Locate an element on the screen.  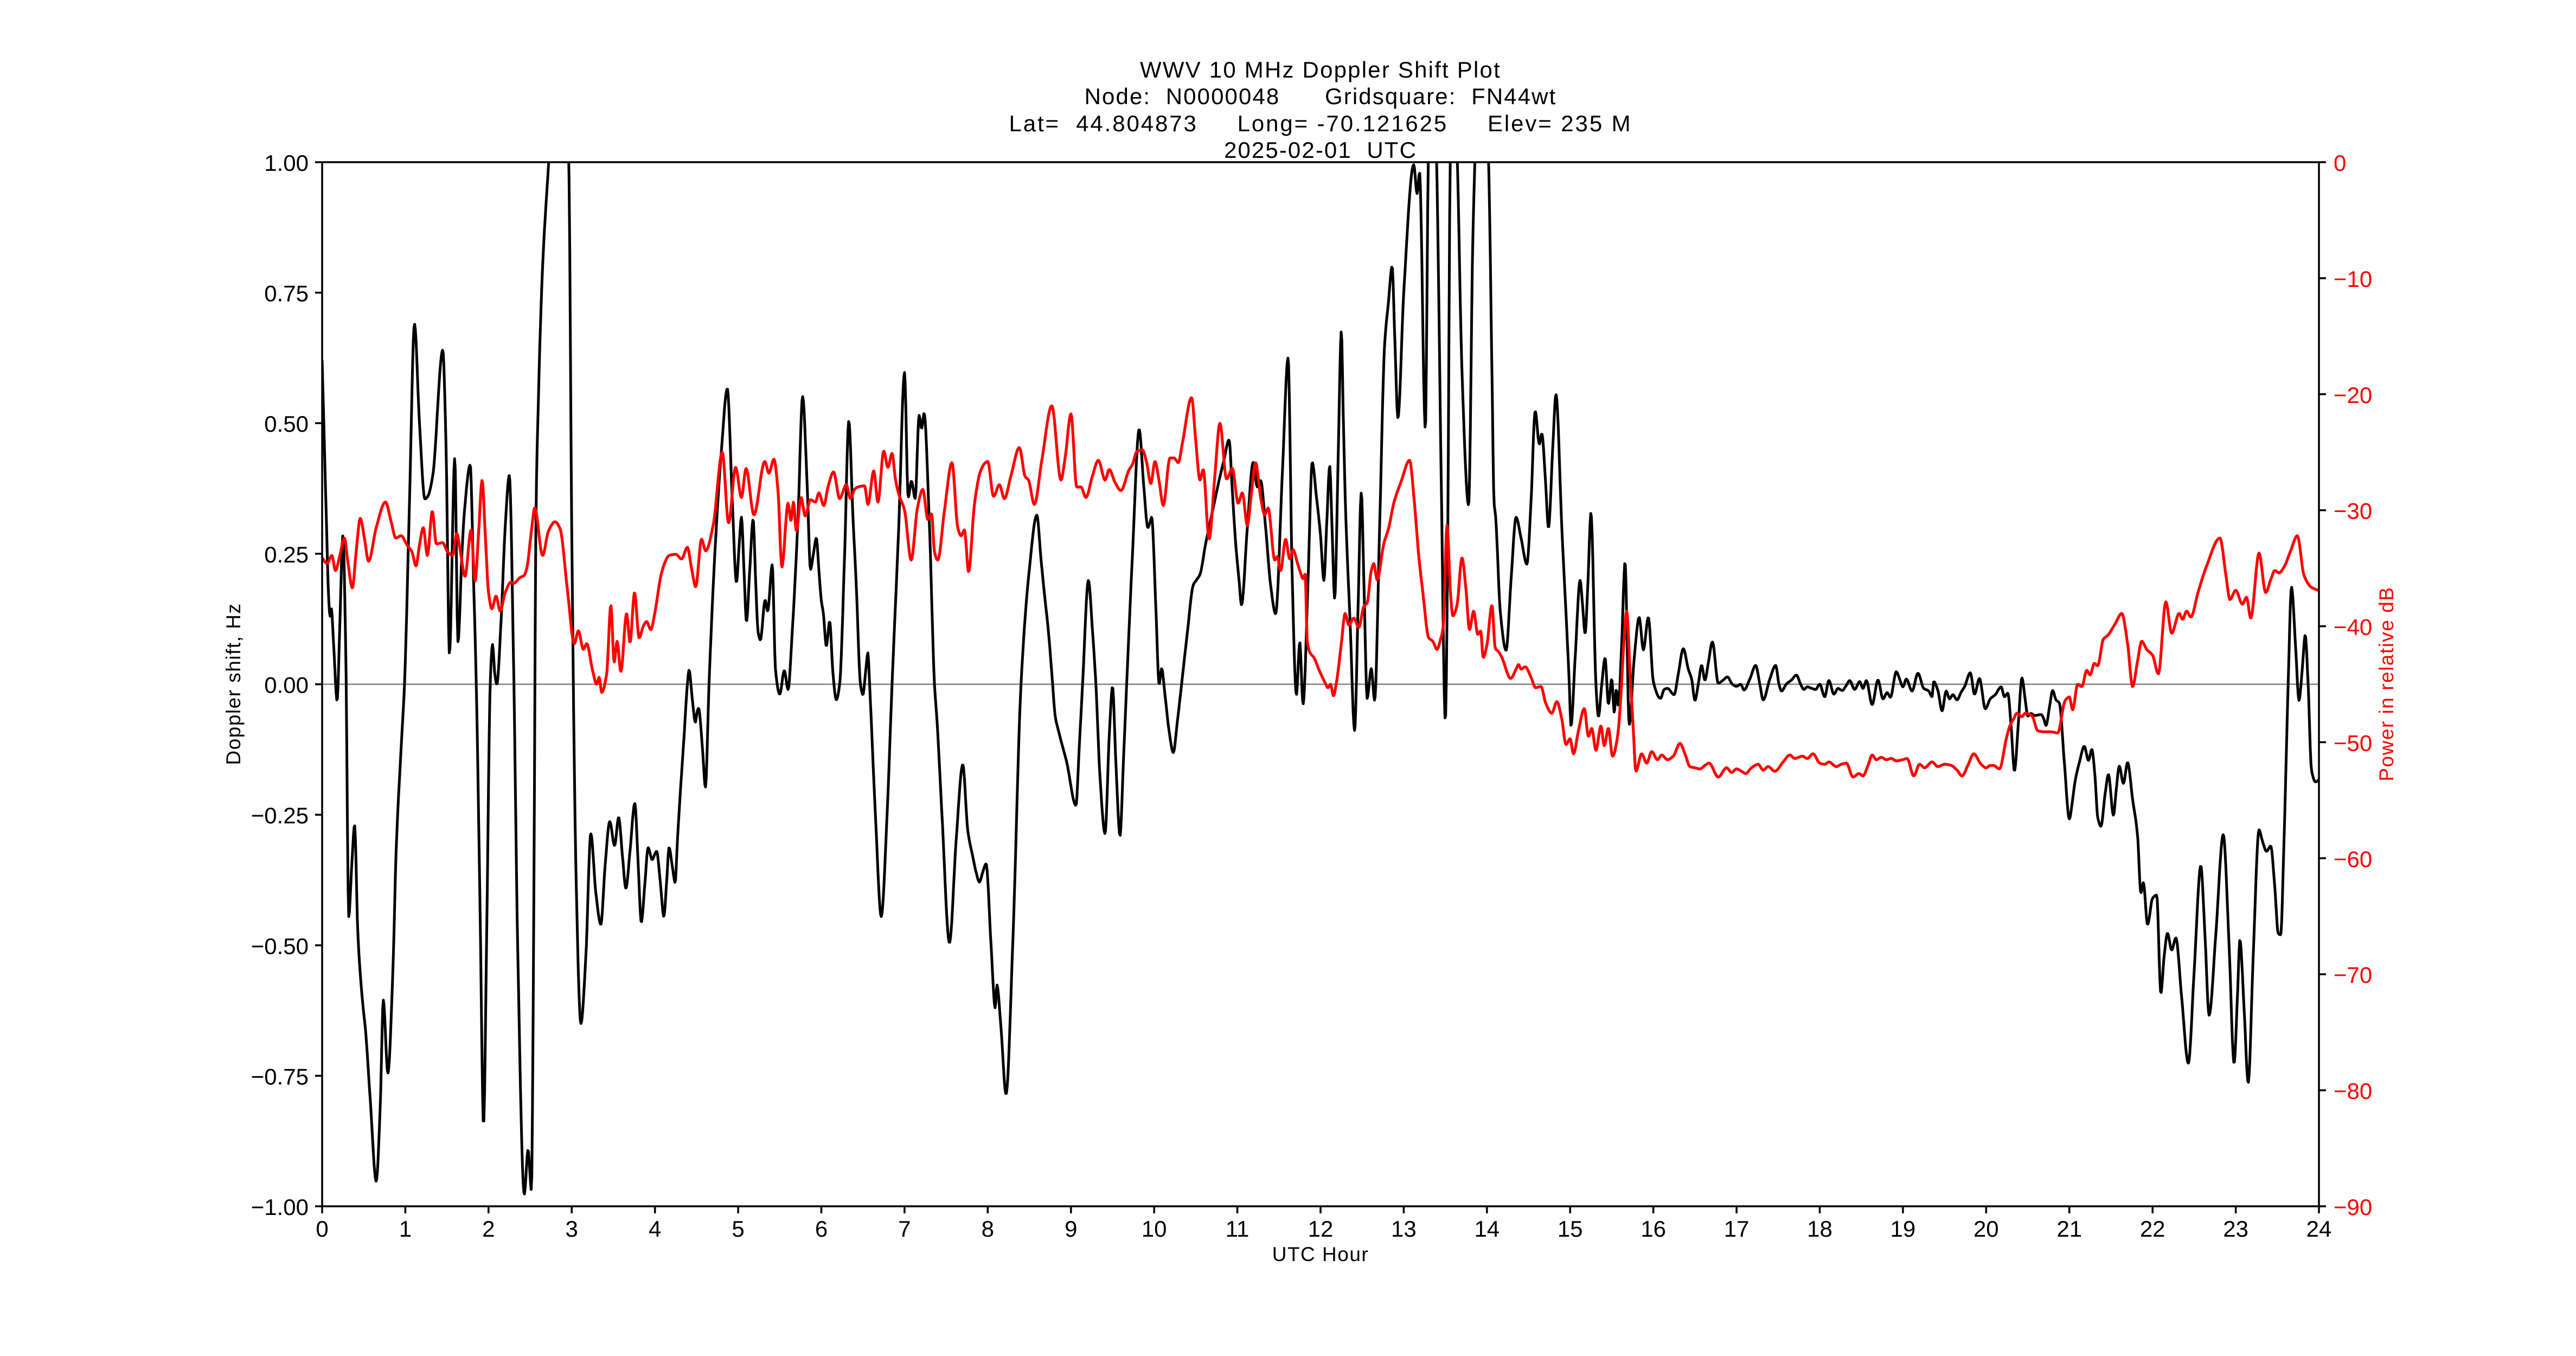
svg-text: −30 is located at coordinates (2353, 511).